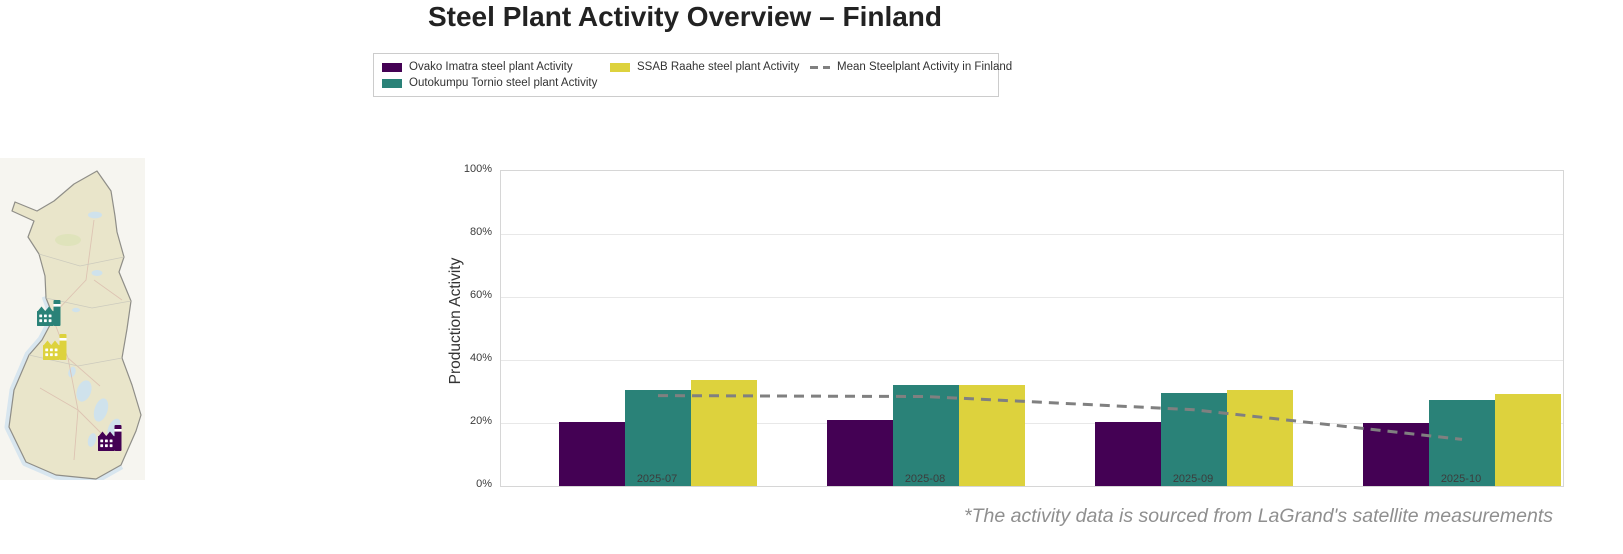  What do you see at coordinates (477, 169) in the screenshot?
I see `y-tick-label: 100%` at bounding box center [477, 169].